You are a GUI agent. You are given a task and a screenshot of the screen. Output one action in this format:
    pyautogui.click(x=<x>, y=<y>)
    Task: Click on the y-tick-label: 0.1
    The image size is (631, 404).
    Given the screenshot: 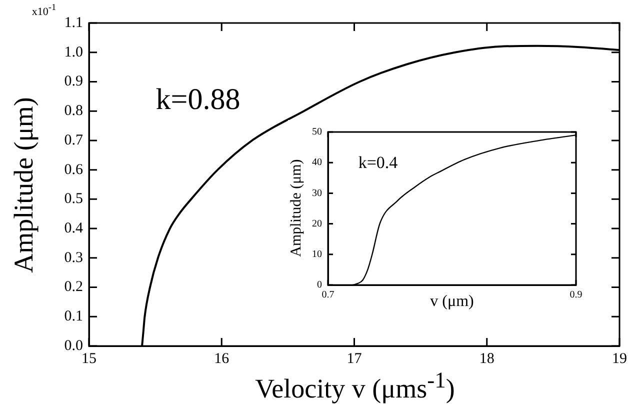 What is the action you would take?
    pyautogui.click(x=73, y=316)
    